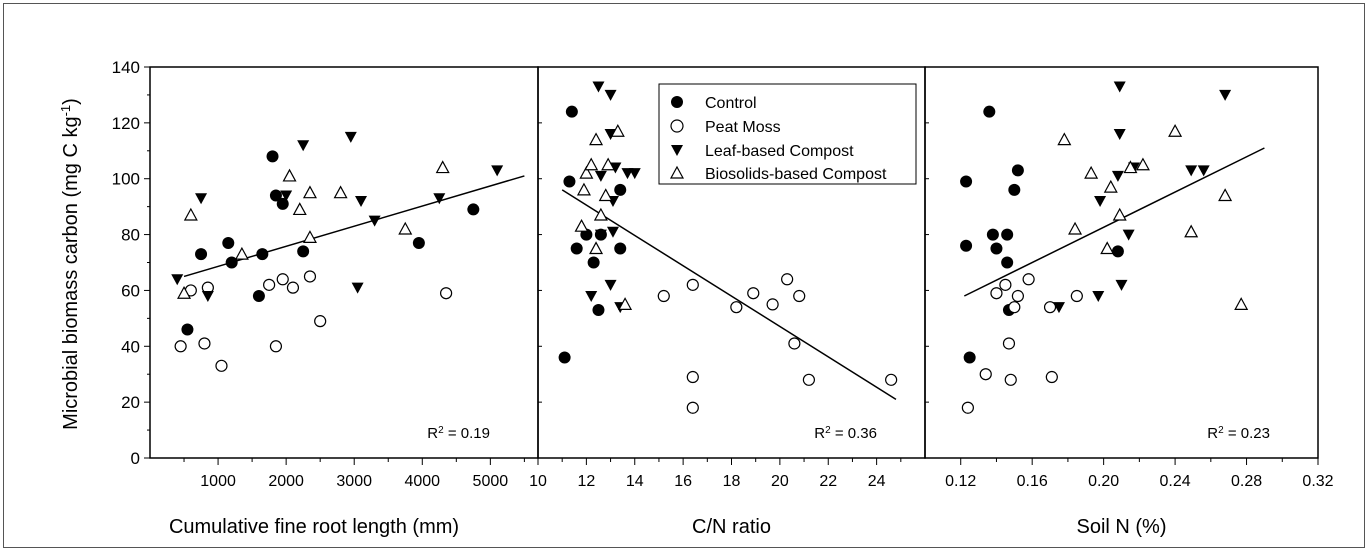 The height and width of the screenshot is (553, 1370). I want to click on x-tick-label: 18, so click(732, 481).